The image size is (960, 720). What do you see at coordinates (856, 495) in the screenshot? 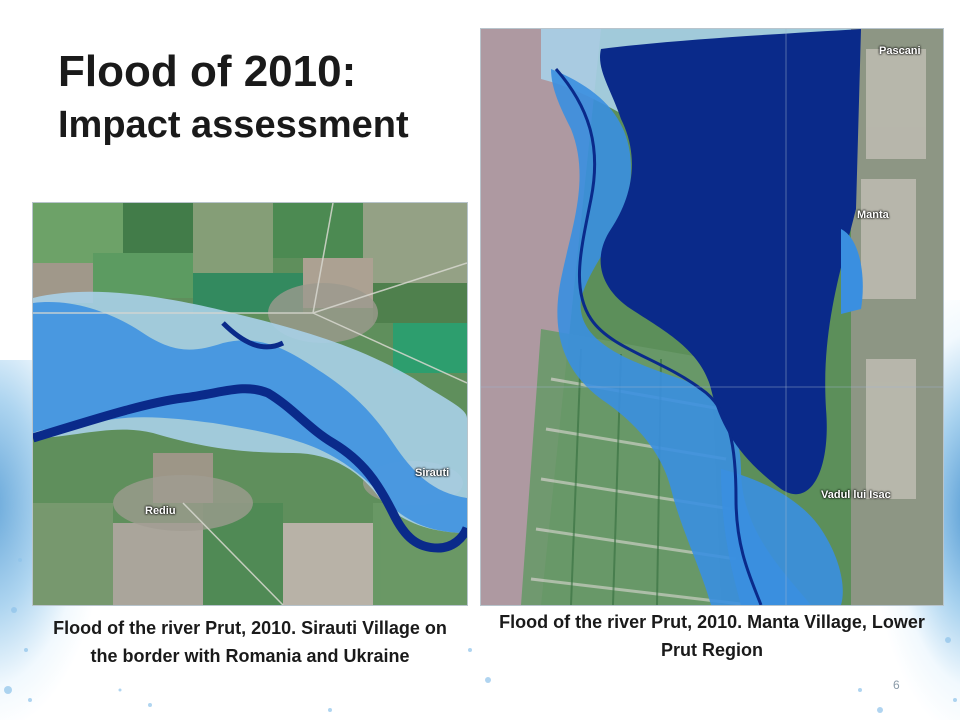
I see `label-vadul-lui-isac: Vadul lui Isac` at bounding box center [856, 495].